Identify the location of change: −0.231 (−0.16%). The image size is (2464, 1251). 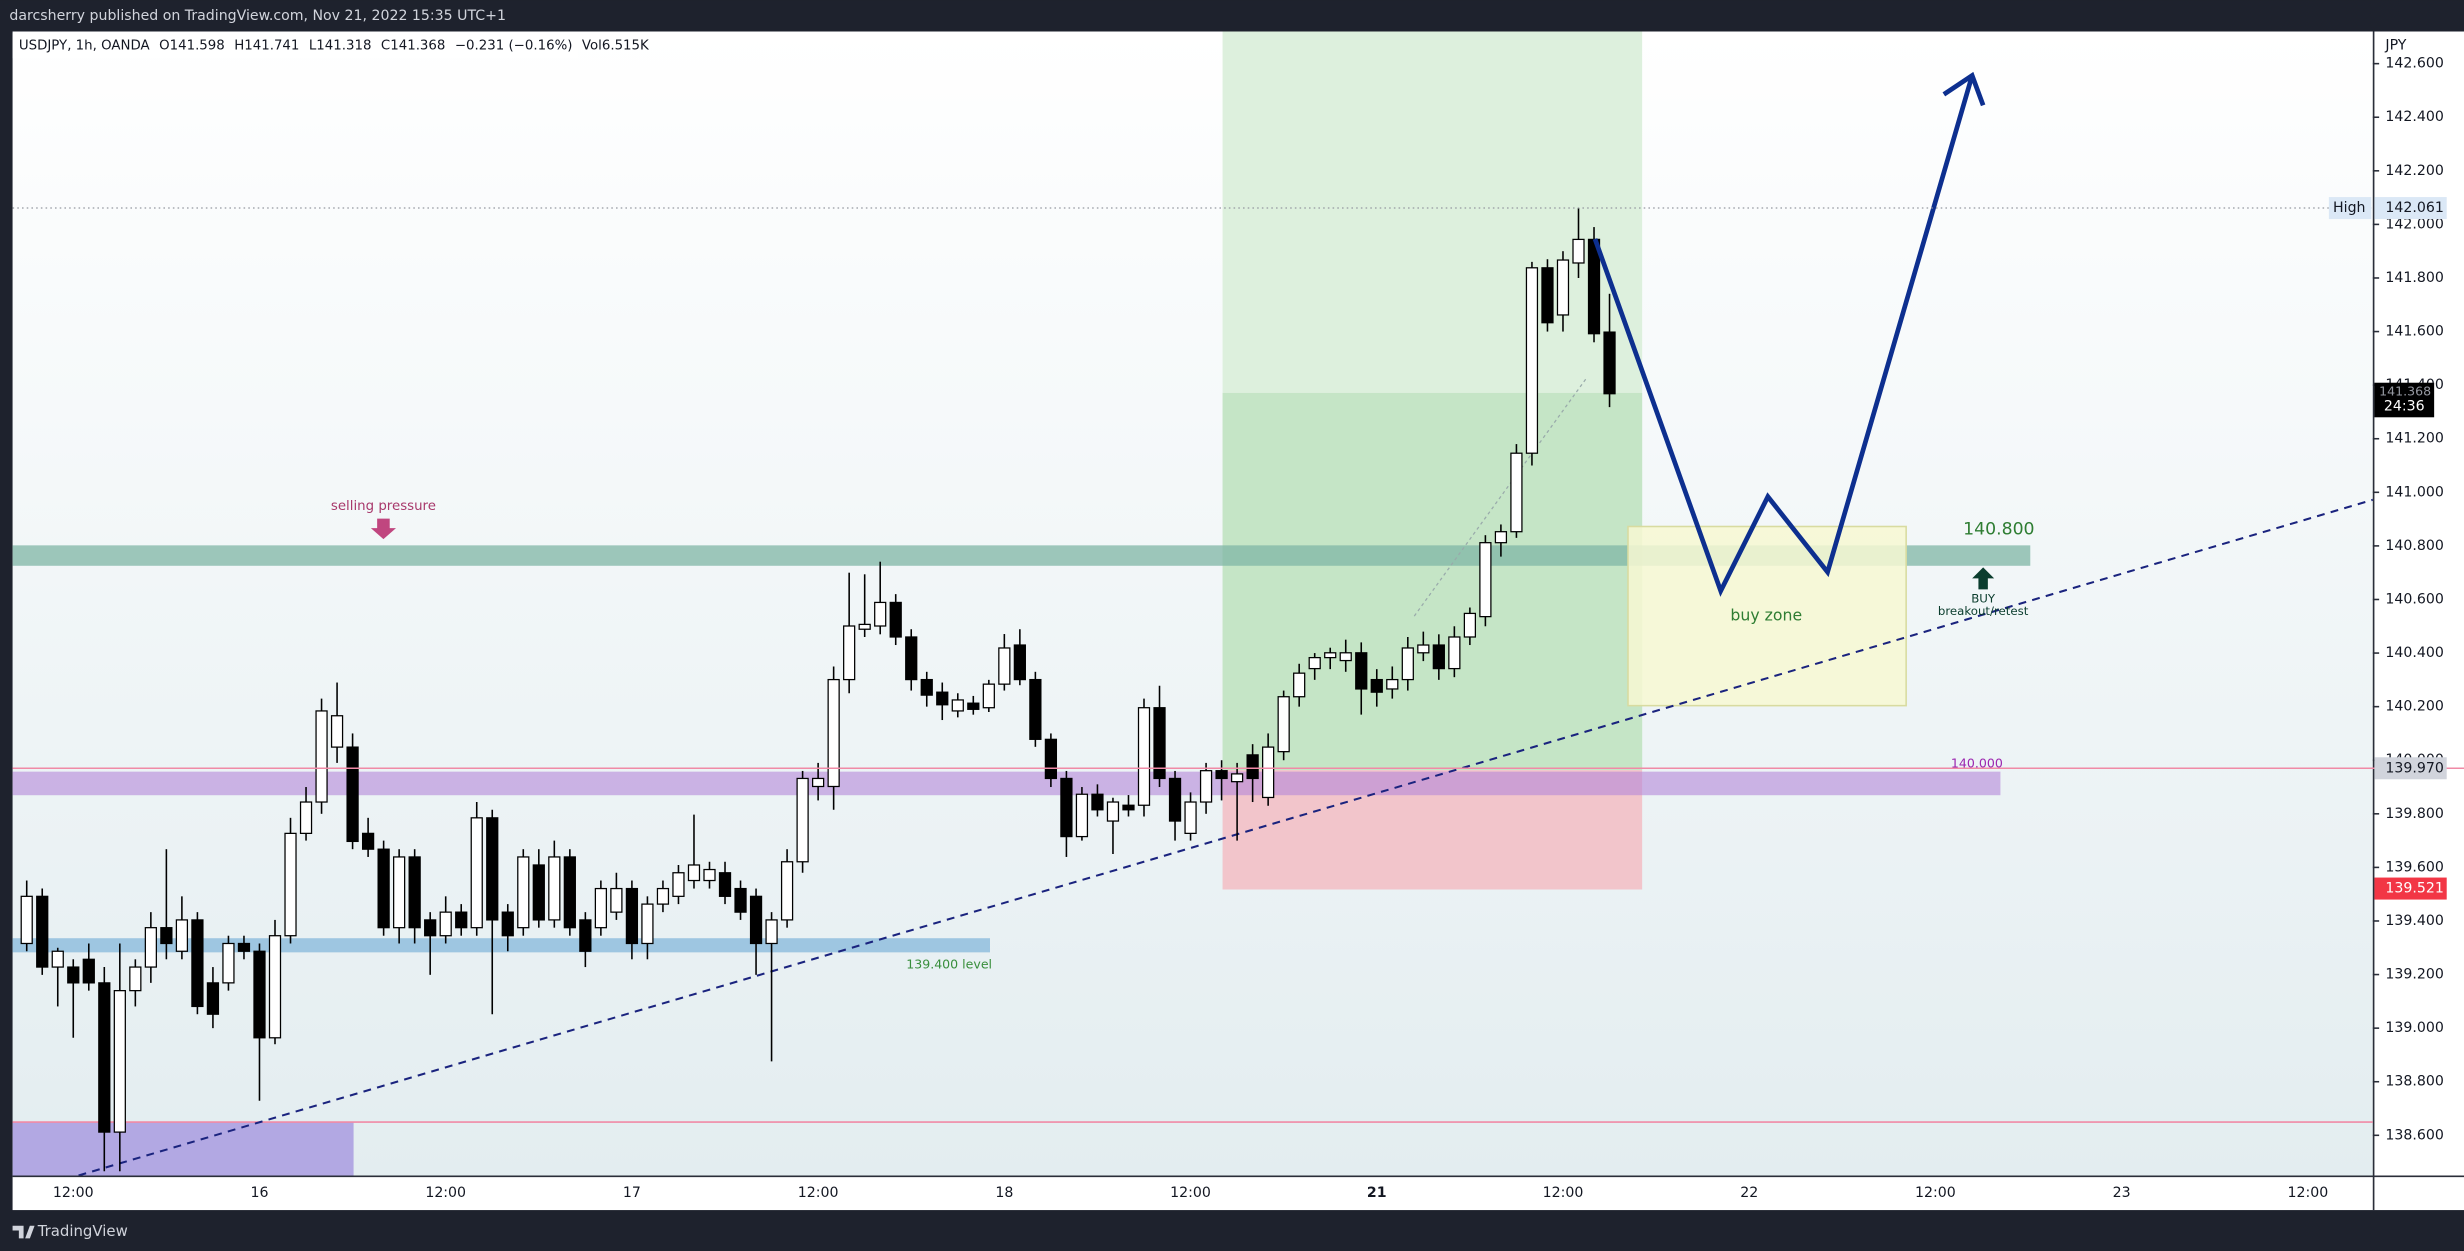
(514, 46).